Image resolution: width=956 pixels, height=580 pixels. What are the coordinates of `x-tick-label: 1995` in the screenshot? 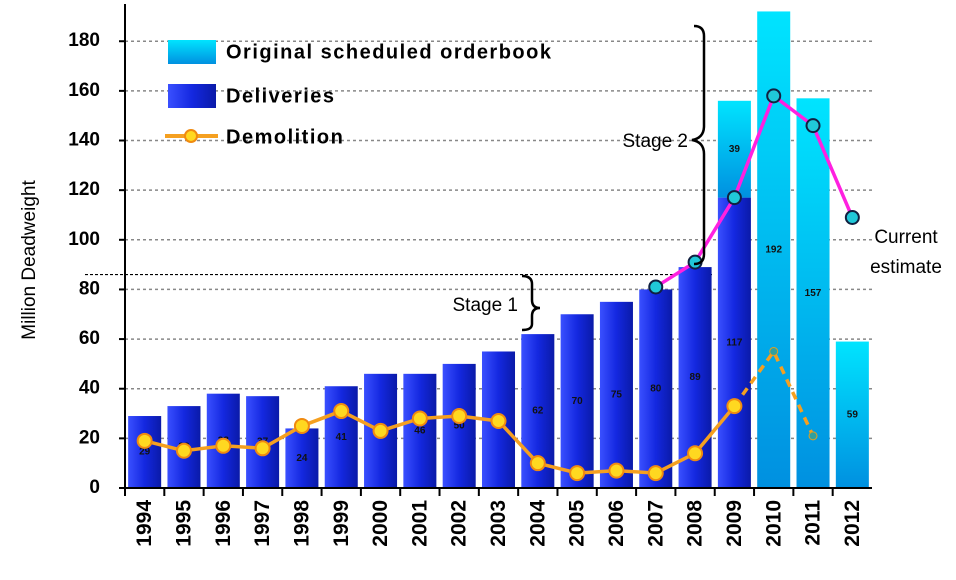 It's located at (184, 523).